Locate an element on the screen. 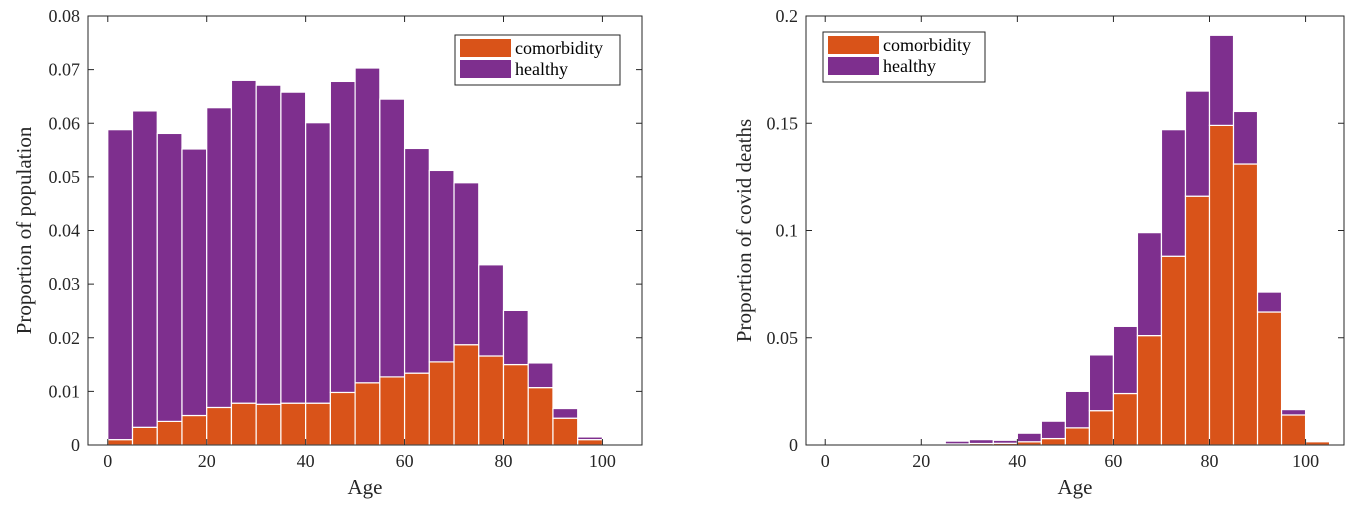 This screenshot has height=508, width=1364. y-tick-label: 0.04 is located at coordinates (65, 231).